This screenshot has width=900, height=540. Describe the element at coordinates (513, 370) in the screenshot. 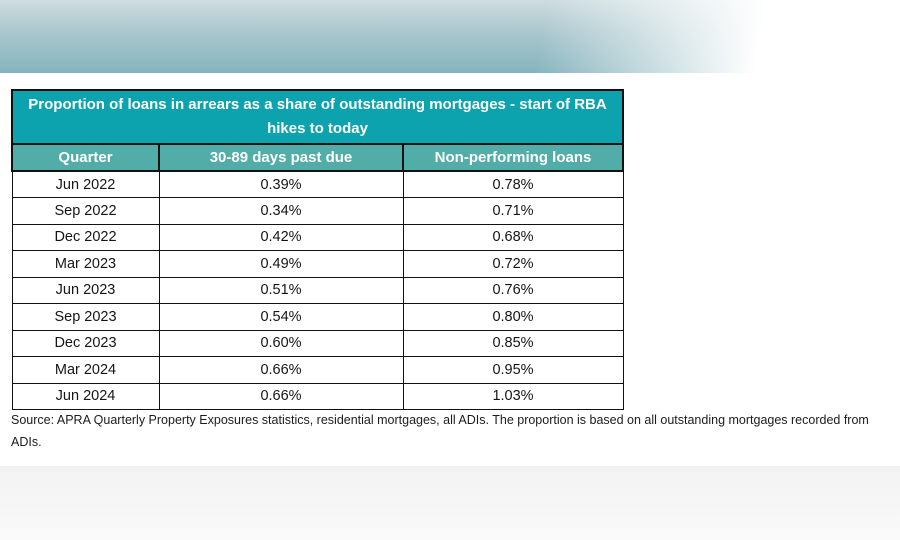

I see `non-performing-cell: 0.95%` at that location.